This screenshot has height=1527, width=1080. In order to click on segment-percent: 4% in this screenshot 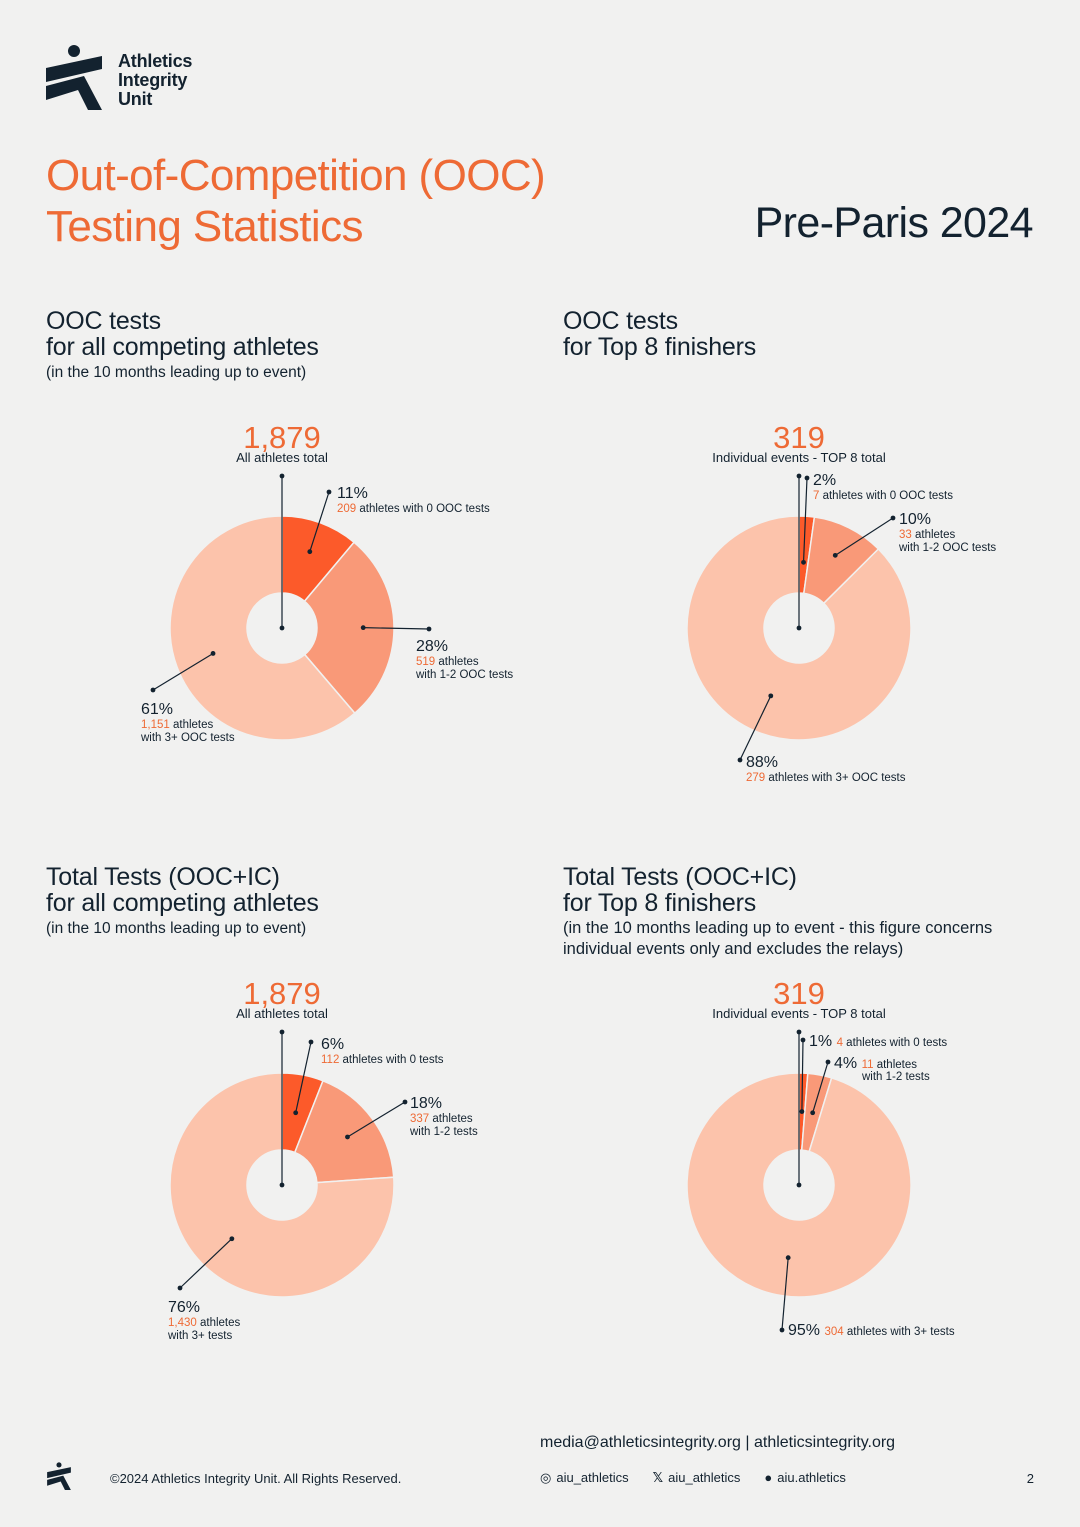, I will do `click(848, 1063)`.